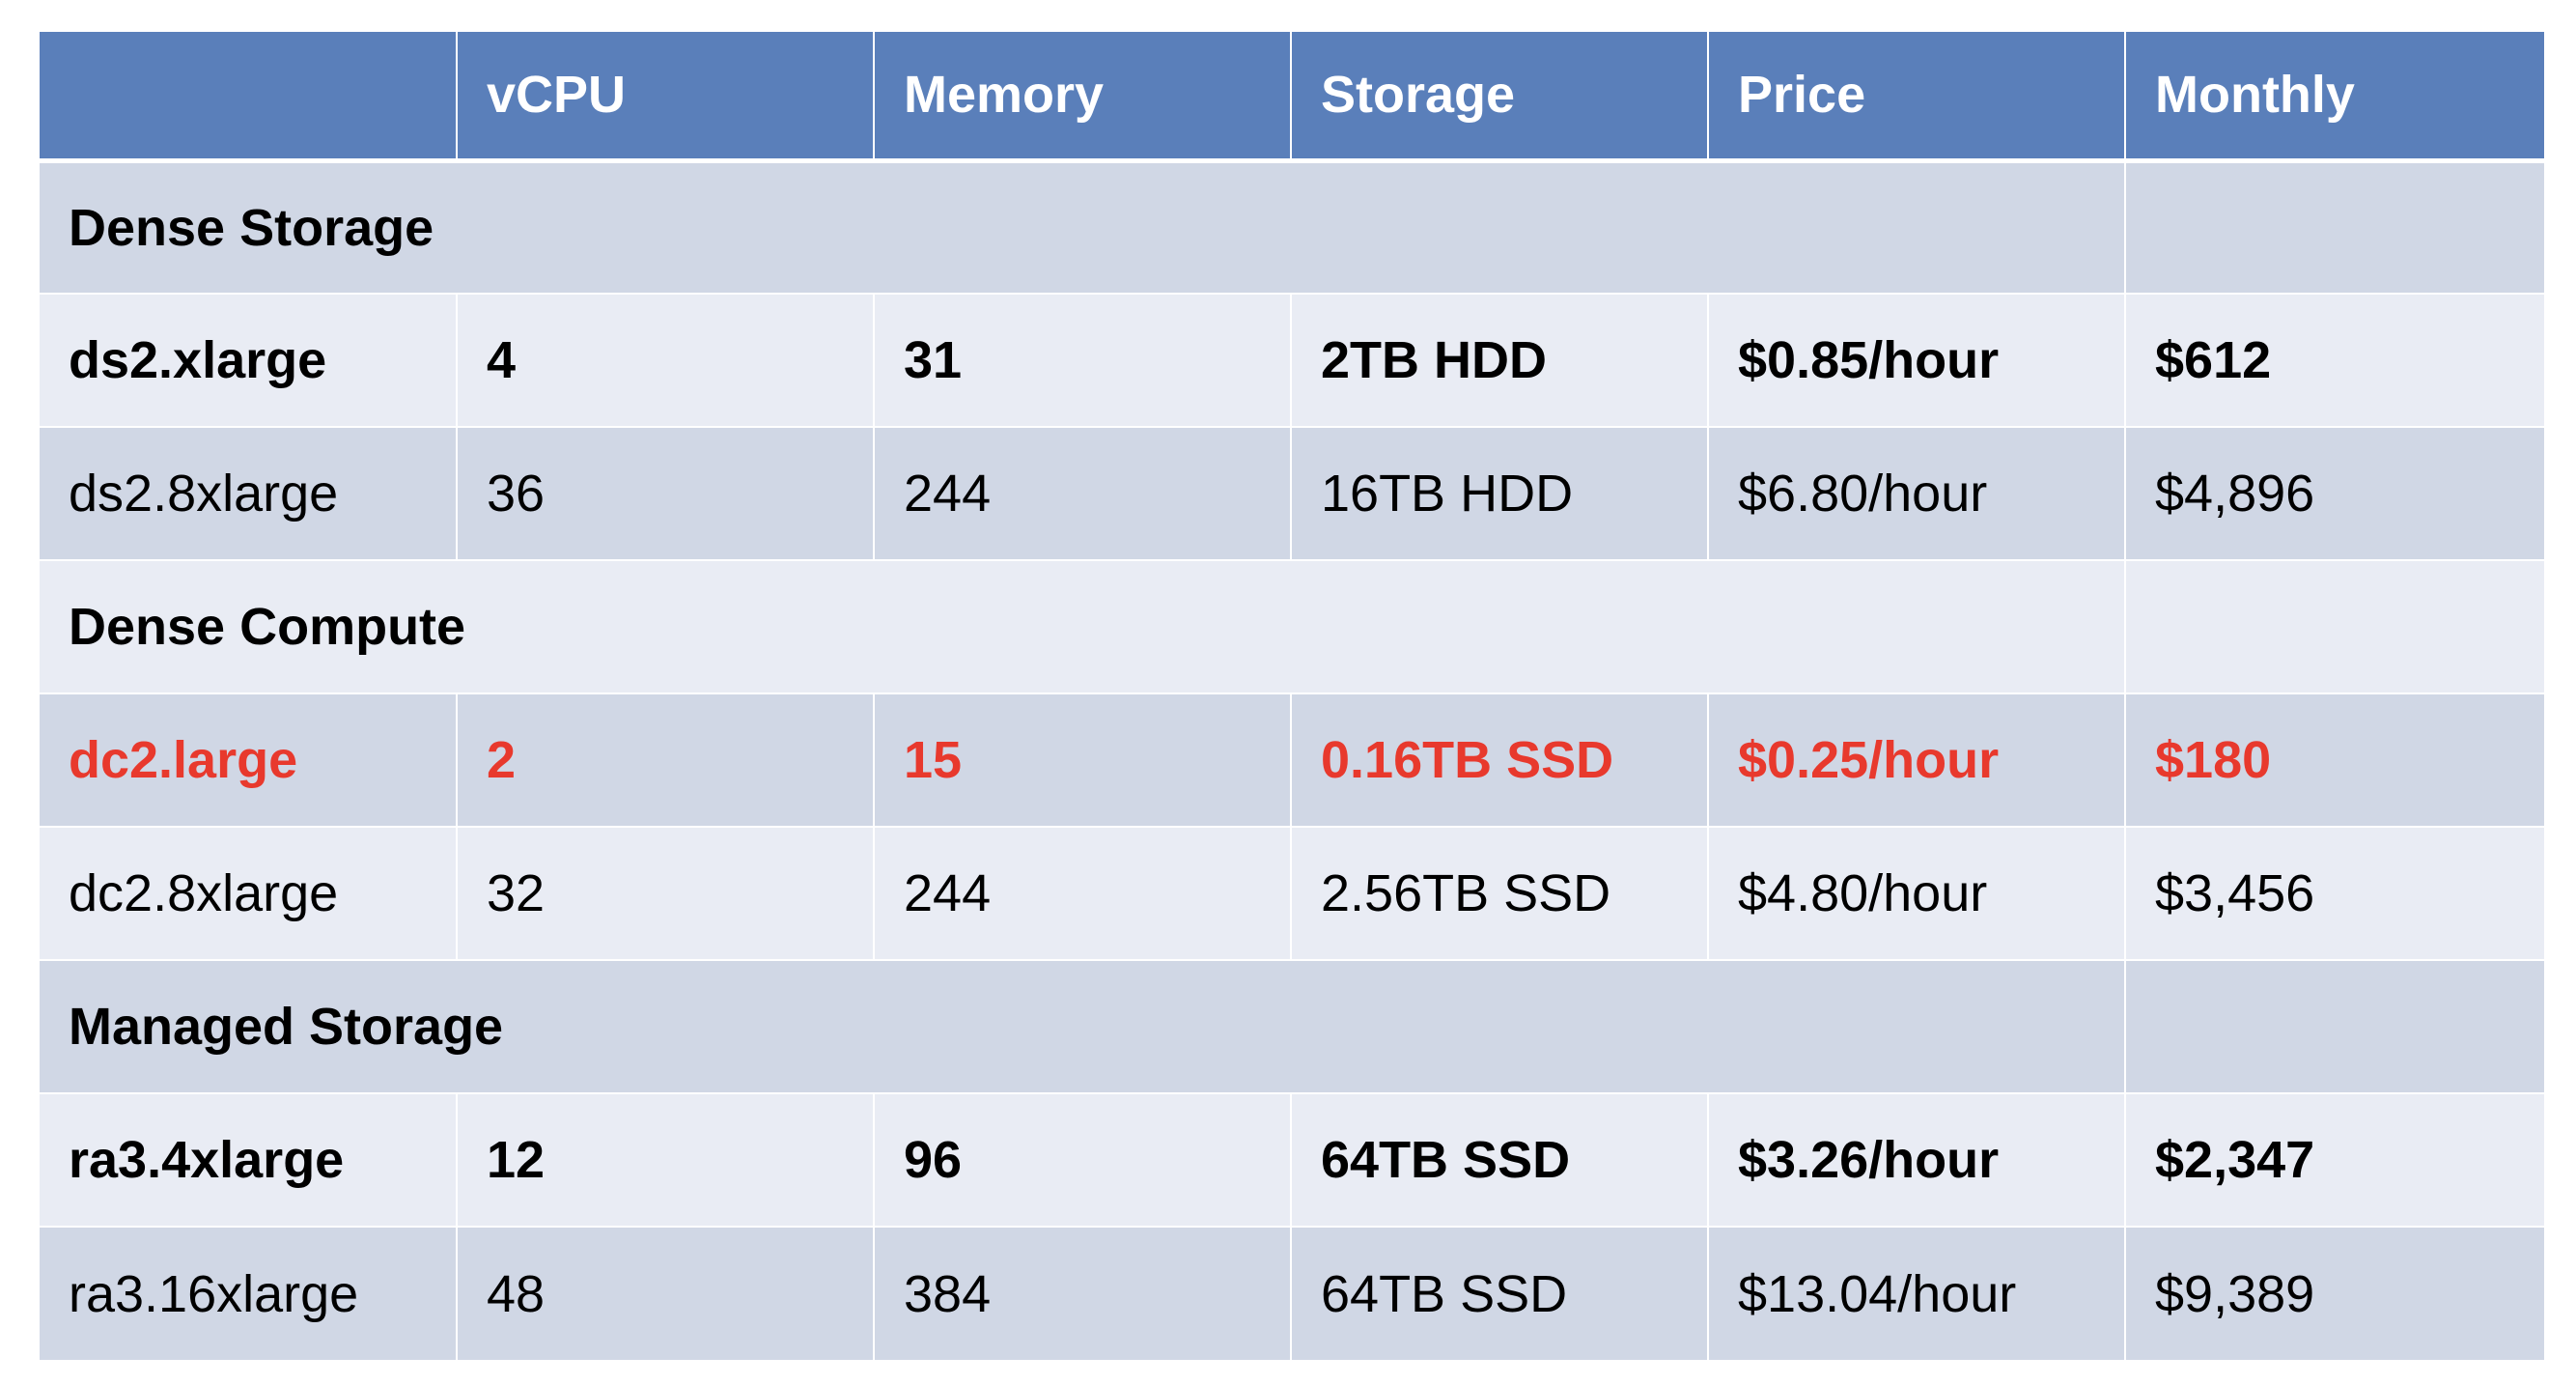  I want to click on header-row: vCPU Memory Storage Price Monthly, so click(1292, 97).